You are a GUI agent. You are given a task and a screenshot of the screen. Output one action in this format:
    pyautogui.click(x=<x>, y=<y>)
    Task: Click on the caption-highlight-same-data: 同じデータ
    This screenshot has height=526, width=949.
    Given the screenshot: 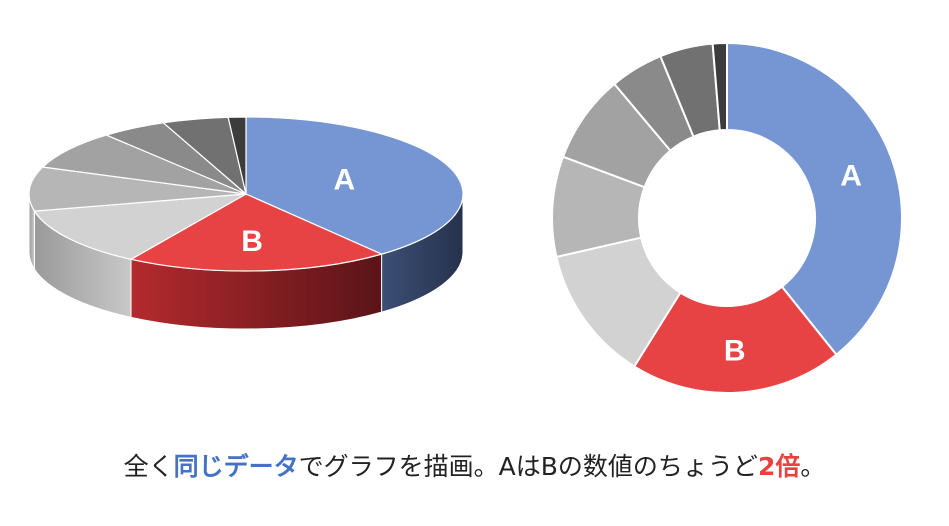 What is the action you would take?
    pyautogui.click(x=236, y=466)
    